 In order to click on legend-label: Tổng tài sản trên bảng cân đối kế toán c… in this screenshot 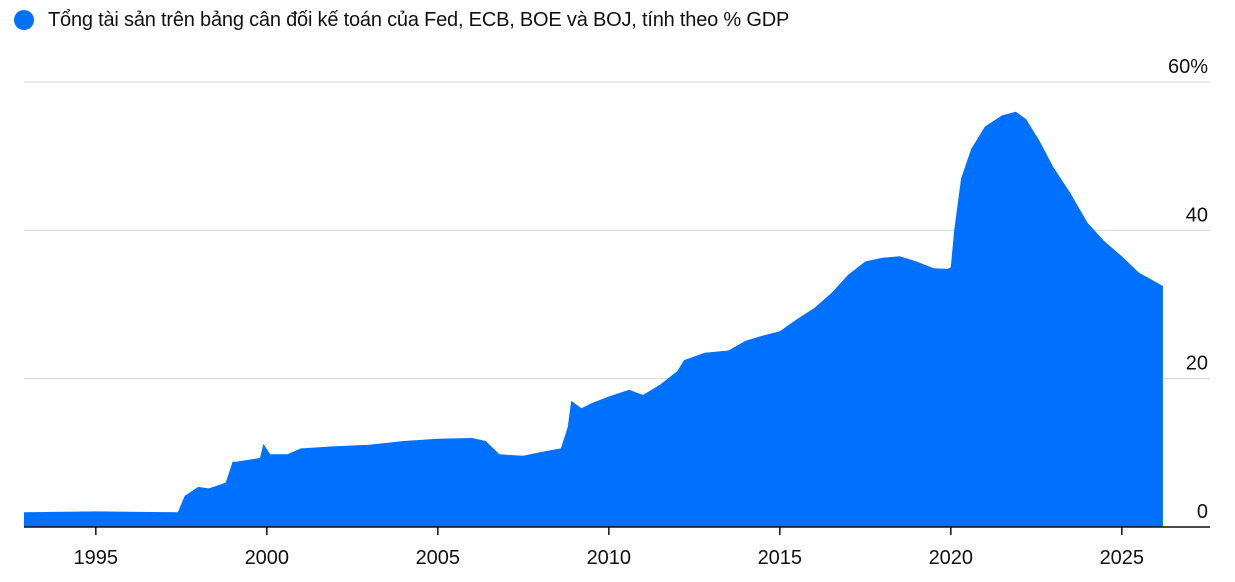, I will do `click(419, 20)`.